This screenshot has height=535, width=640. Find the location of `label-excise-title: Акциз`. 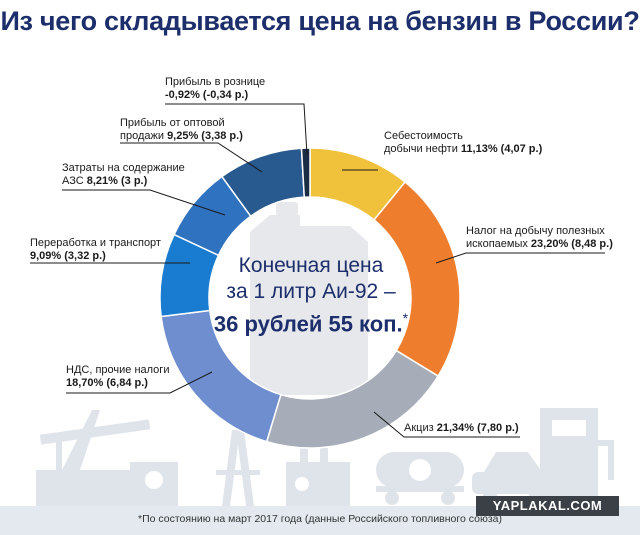

label-excise-title: Акциз is located at coordinates (419, 428).